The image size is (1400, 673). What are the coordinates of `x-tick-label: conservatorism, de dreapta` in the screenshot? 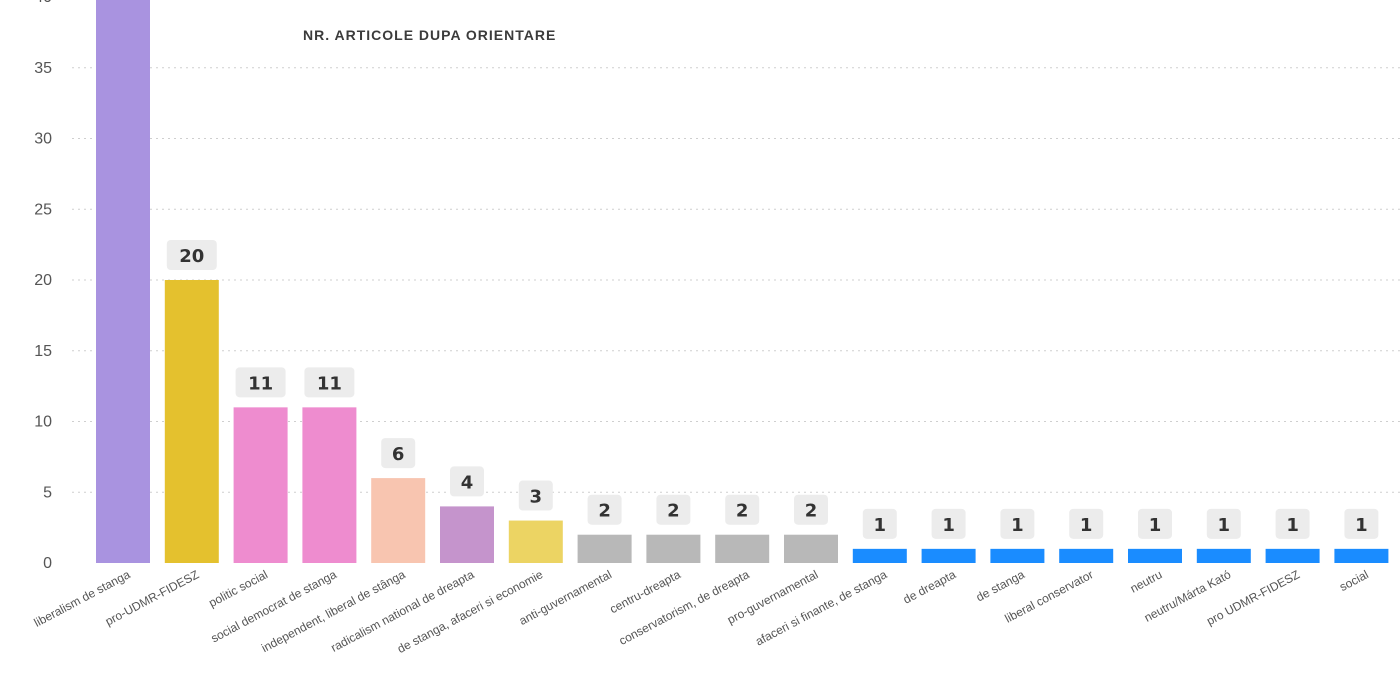 It's located at (684, 607).